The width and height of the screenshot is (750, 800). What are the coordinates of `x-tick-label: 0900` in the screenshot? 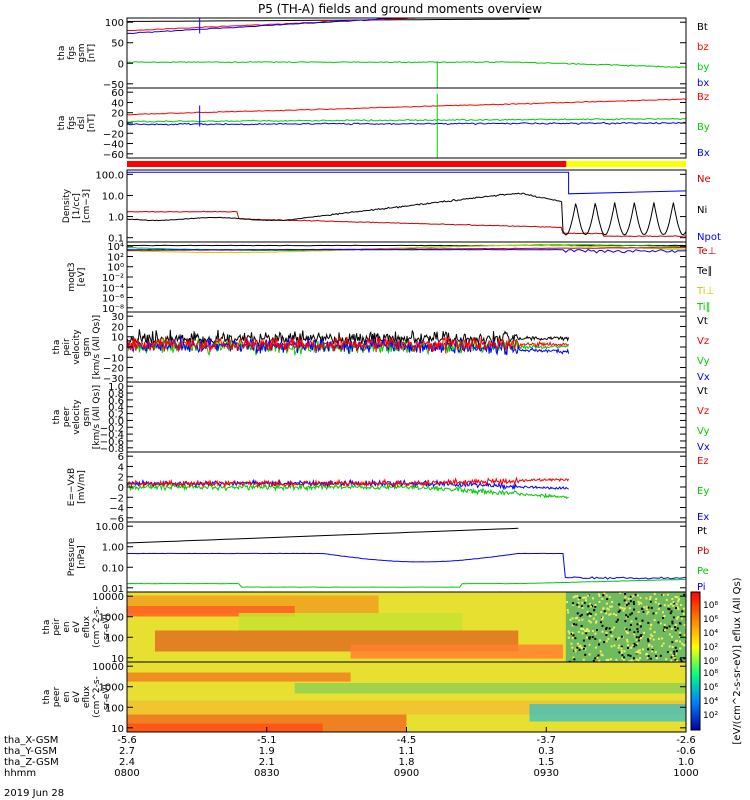 It's located at (406, 773).